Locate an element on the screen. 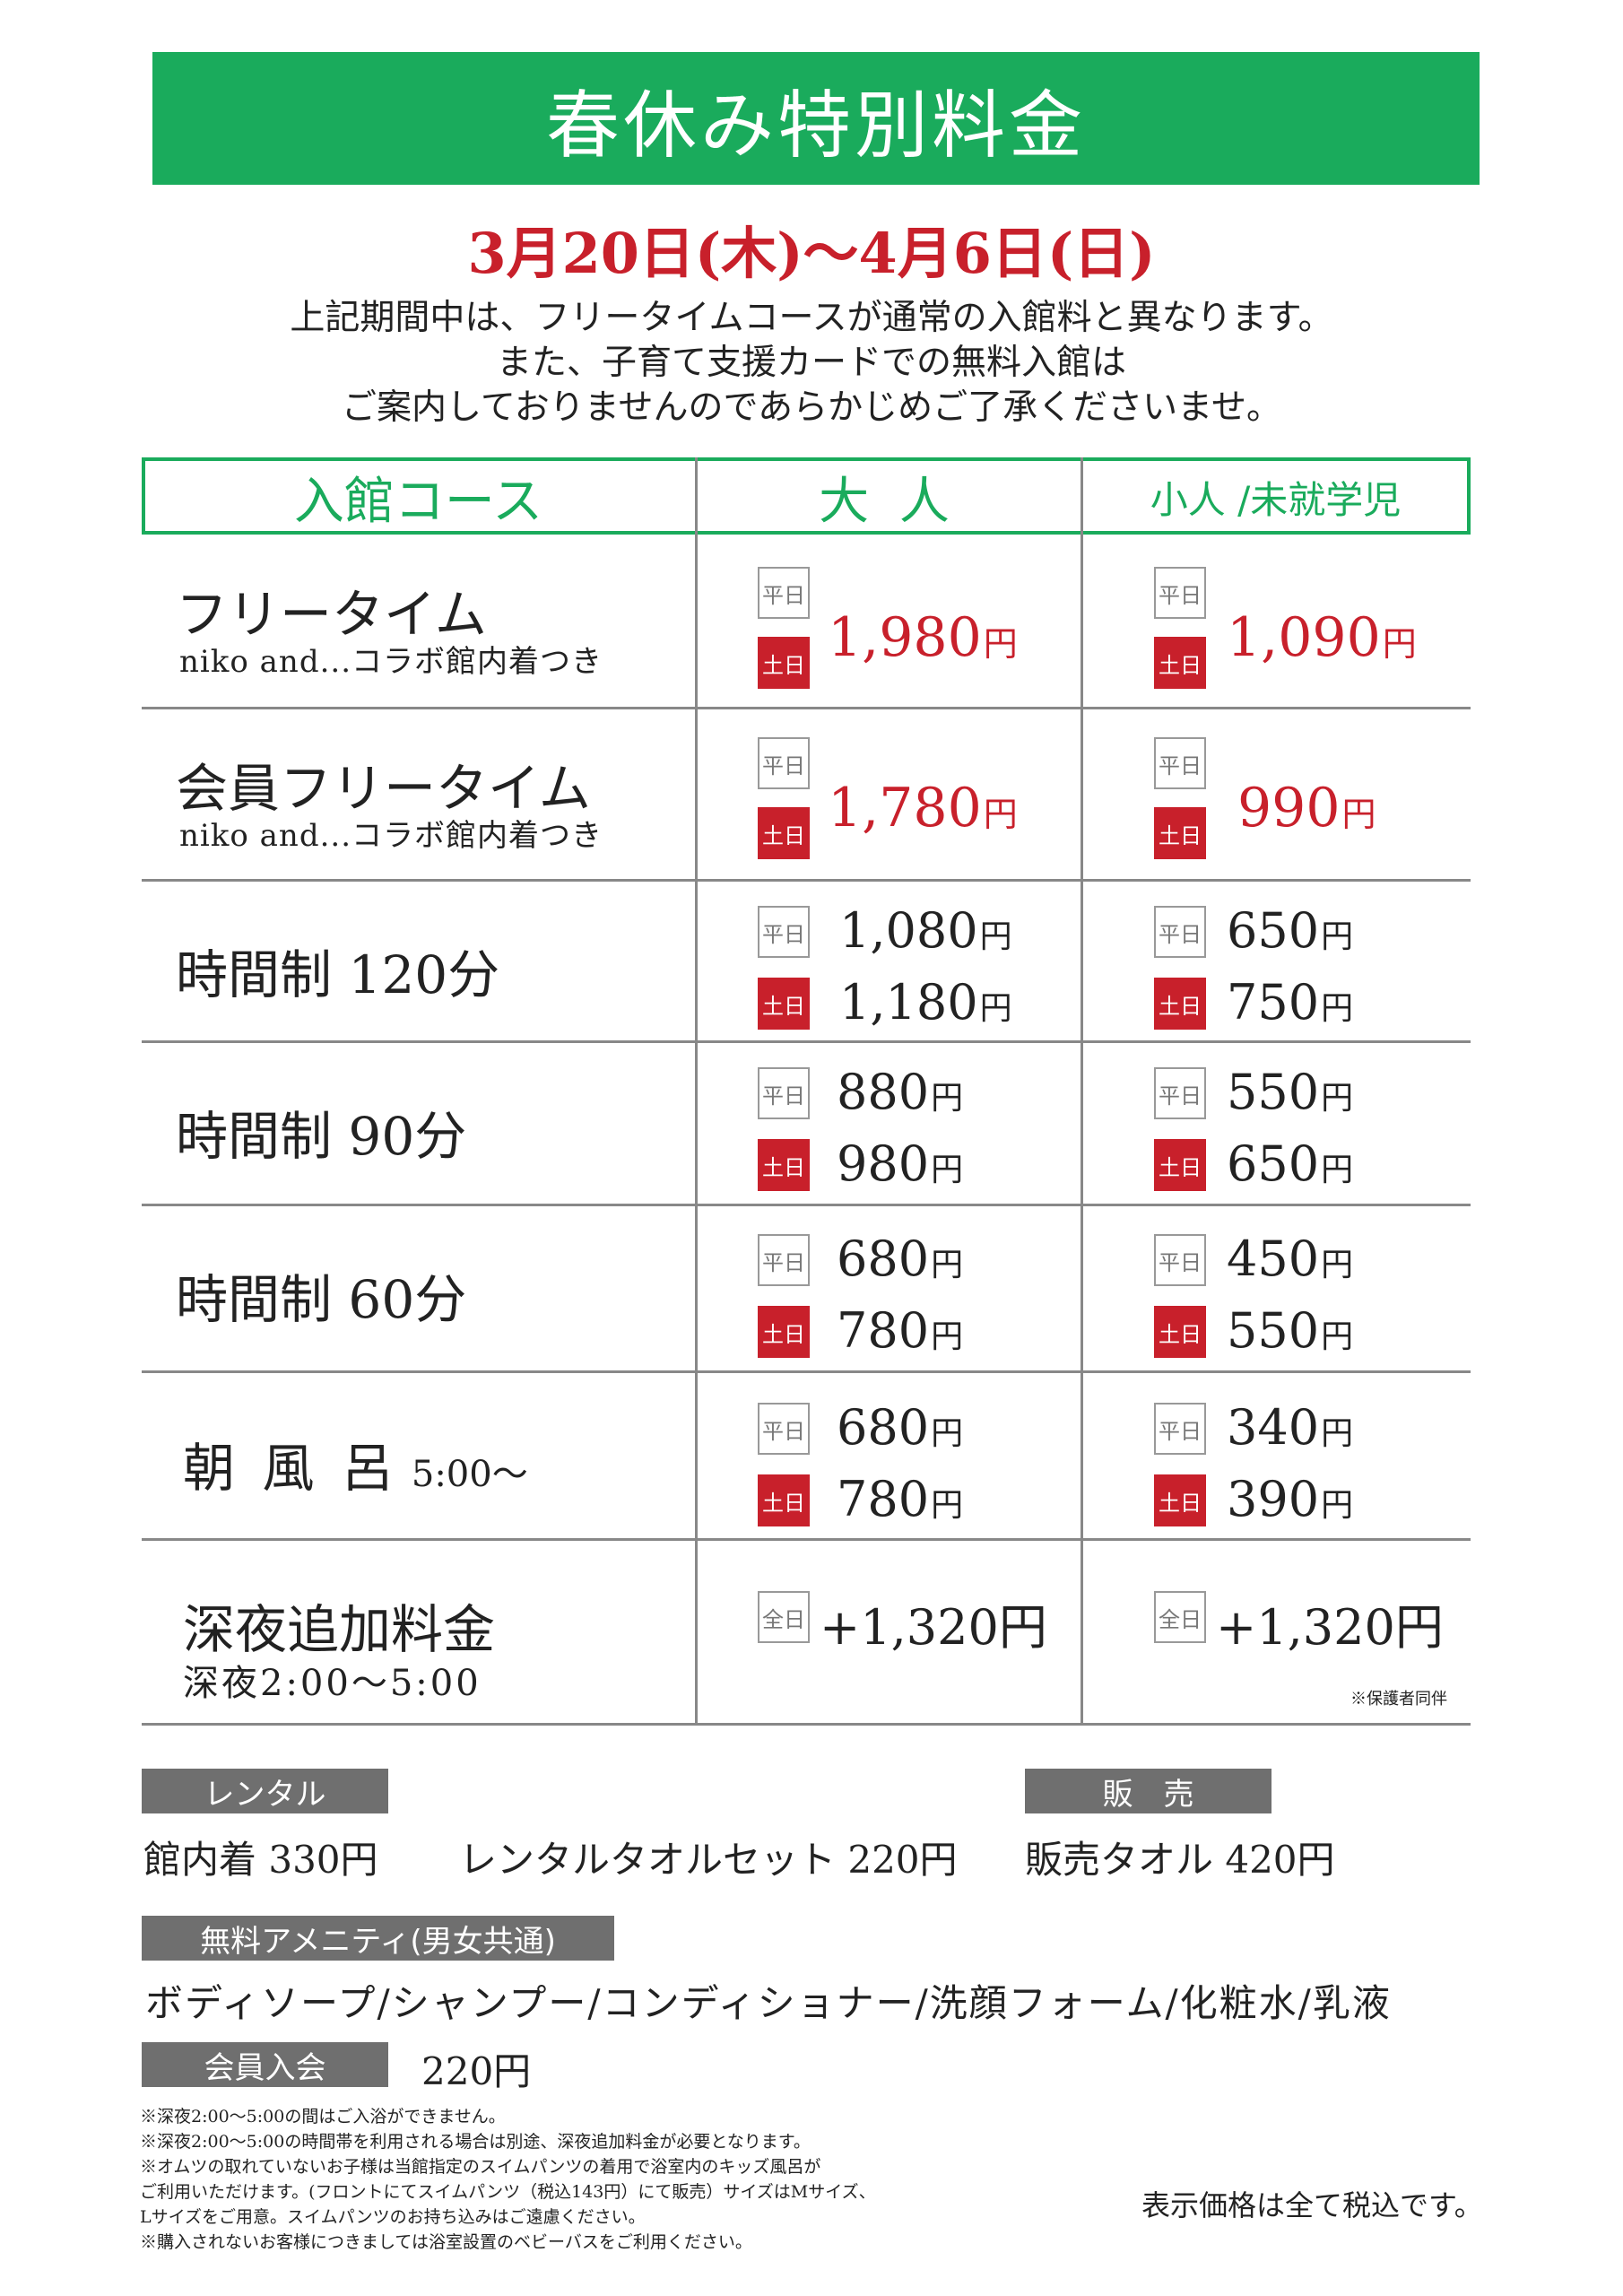 The width and height of the screenshot is (1623, 2296). amenity-list: ボディソープ/シャンプー/コンディショナー/洗顔フォーム/化粧水/乳液 is located at coordinates (768, 2003).